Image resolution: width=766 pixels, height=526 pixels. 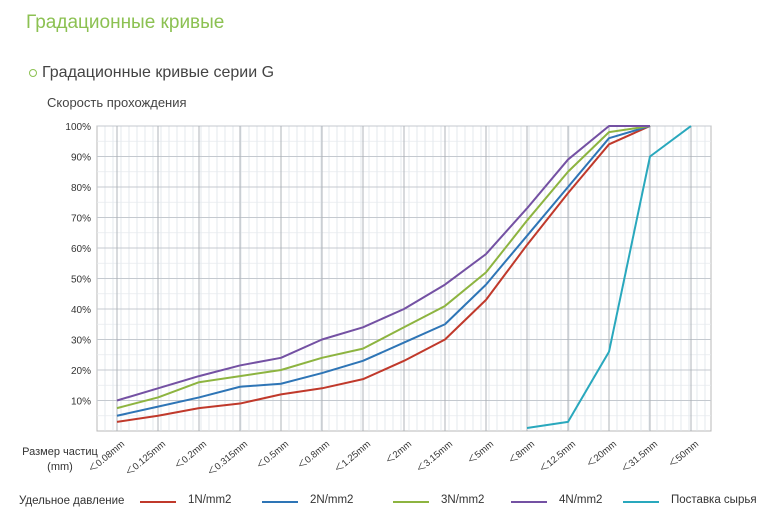 I want to click on y-tick-label: 20%, so click(x=81, y=371).